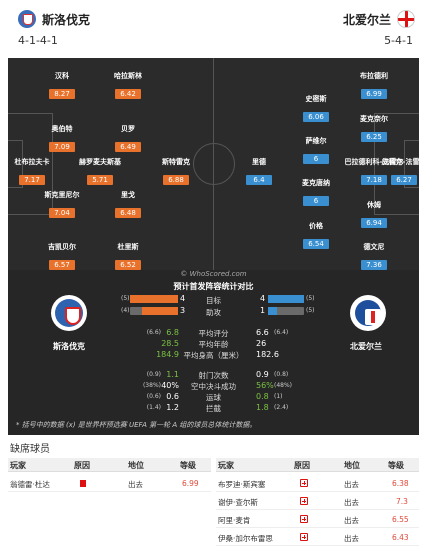  Describe the element at coordinates (316, 99) in the screenshot. I see `player-name: 史密斯` at that location.